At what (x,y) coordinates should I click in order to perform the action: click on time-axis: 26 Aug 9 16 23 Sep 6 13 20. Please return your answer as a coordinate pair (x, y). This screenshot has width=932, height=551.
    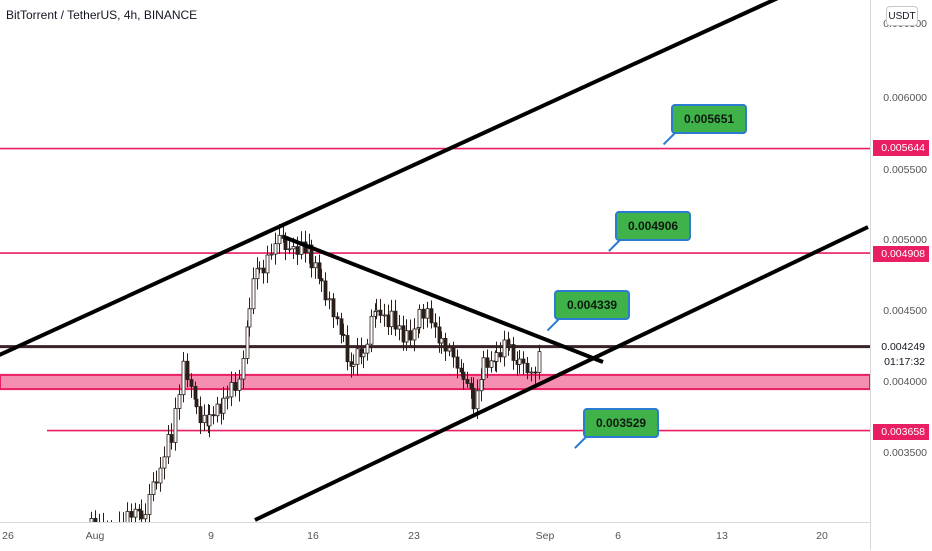
    Looking at the image, I should click on (435, 536).